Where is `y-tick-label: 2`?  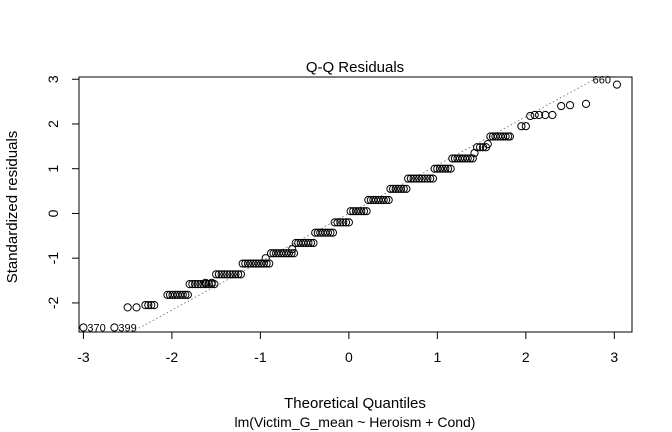 y-tick-label: 2 is located at coordinates (53, 124).